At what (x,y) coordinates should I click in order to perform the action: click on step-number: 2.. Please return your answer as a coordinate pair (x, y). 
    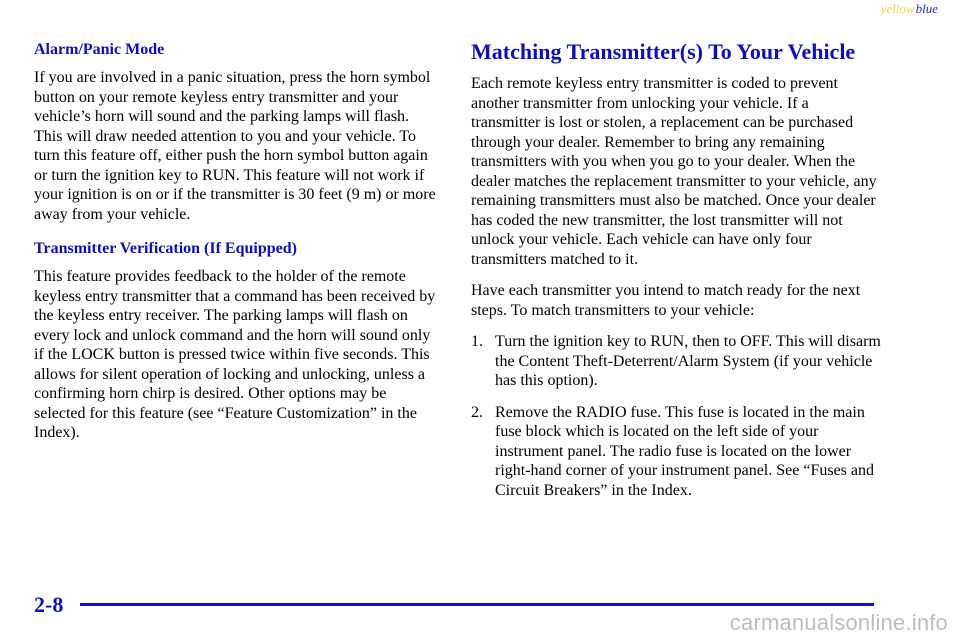
    Looking at the image, I should click on (477, 412).